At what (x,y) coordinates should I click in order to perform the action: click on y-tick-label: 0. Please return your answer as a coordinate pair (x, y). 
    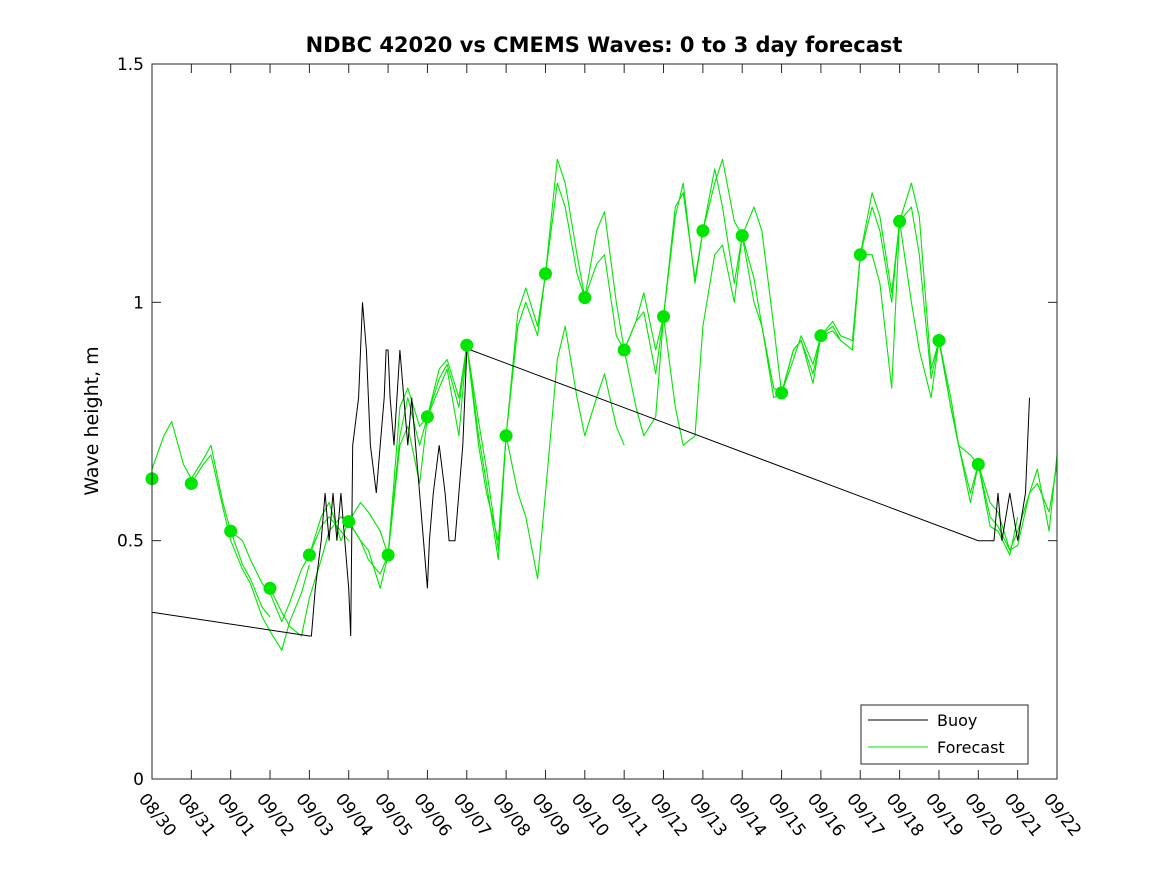
    Looking at the image, I should click on (138, 780).